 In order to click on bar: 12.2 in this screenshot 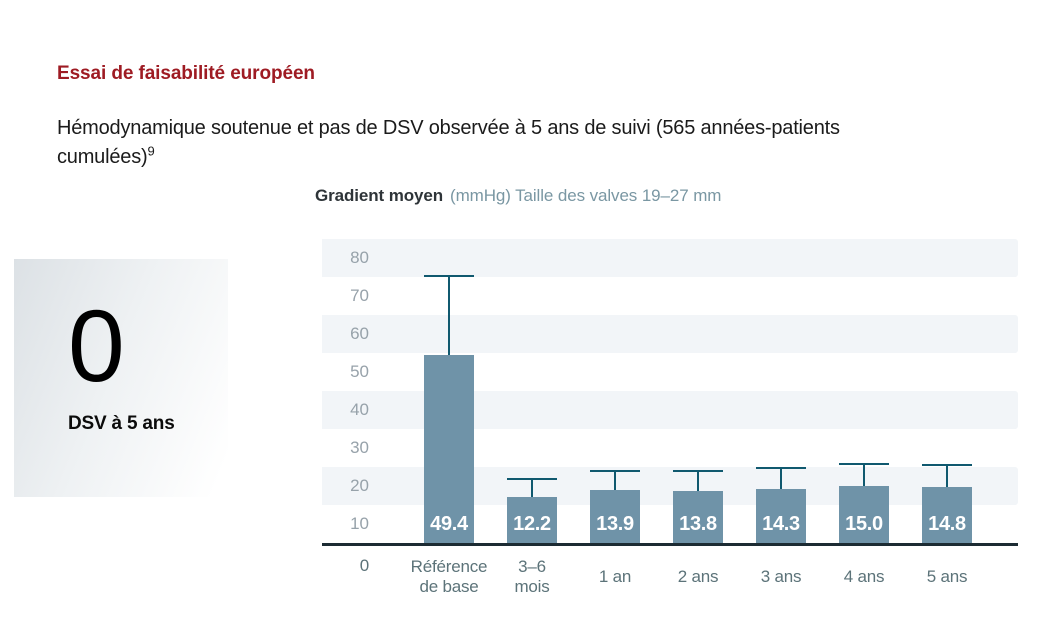, I will do `click(532, 520)`.